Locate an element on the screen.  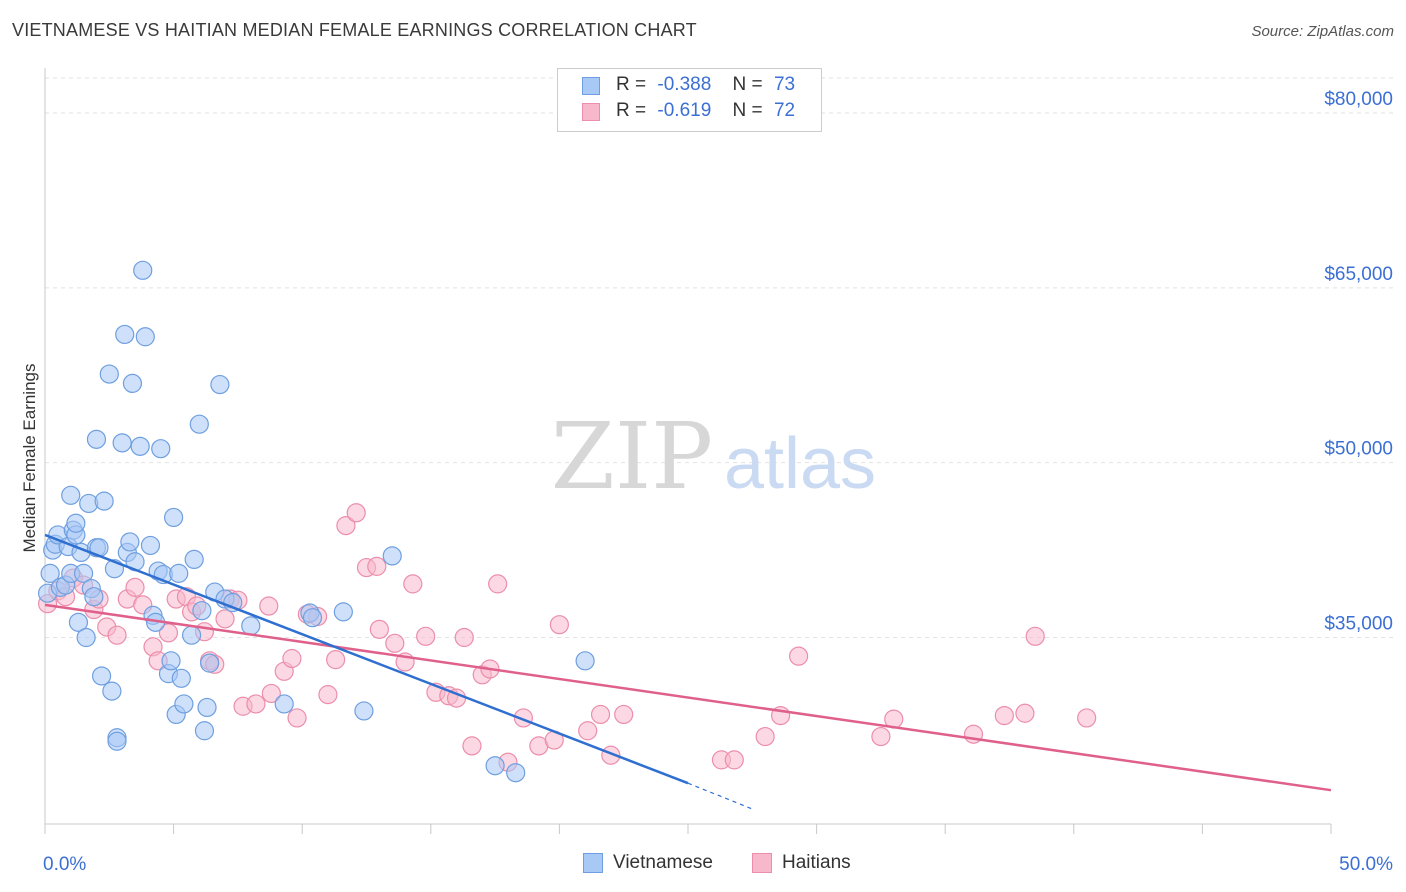
source-label: Source: ZipAtlas.com is located at coordinates (1322, 31).